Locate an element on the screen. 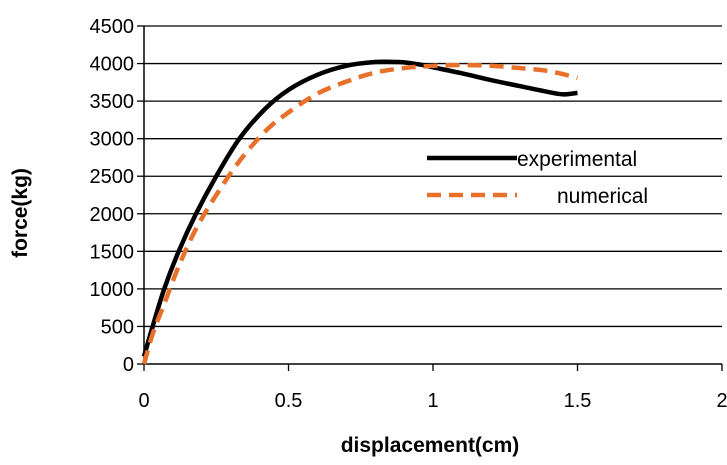 Image resolution: width=727 pixels, height=465 pixels. x-tick-label: 2 is located at coordinates (721, 401).